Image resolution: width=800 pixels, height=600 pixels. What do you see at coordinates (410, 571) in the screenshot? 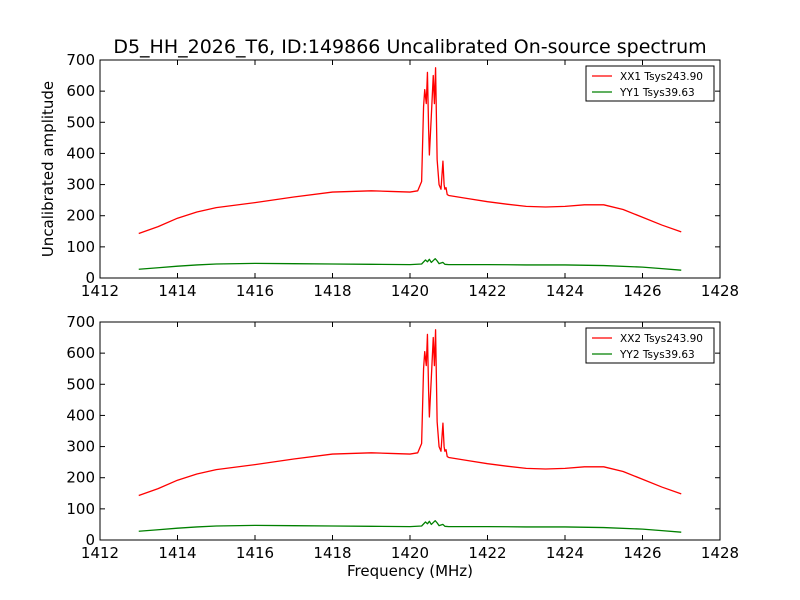
I see `x-axis-label: Frequency (MHz)` at bounding box center [410, 571].